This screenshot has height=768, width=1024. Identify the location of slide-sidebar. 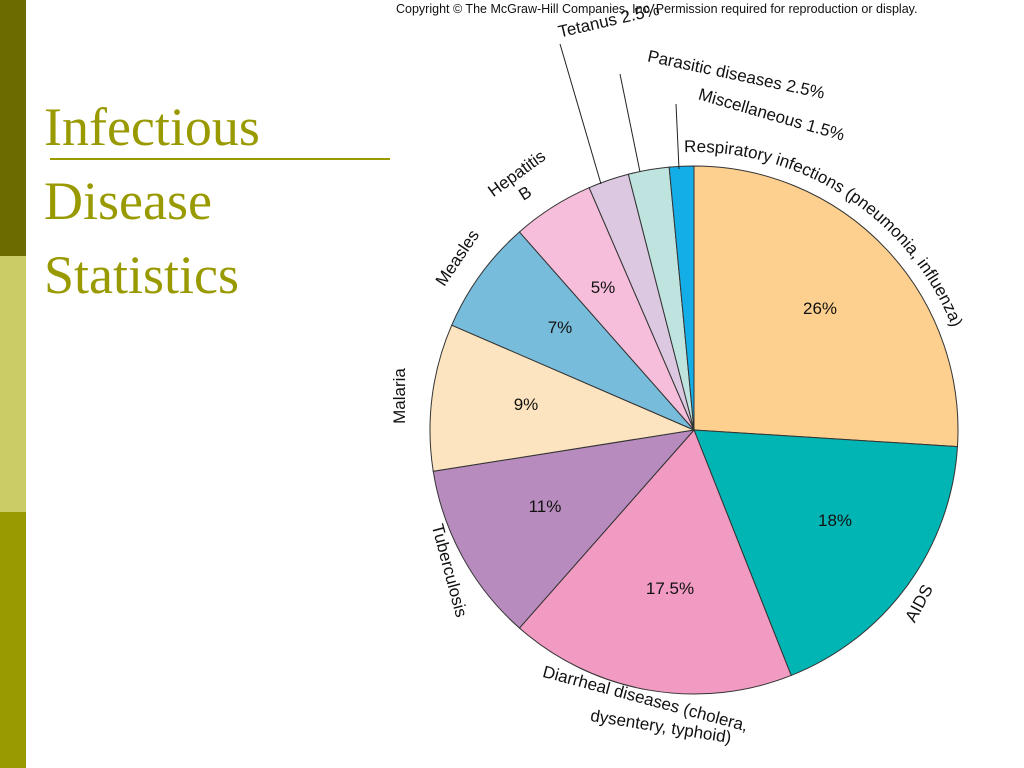
(13, 384).